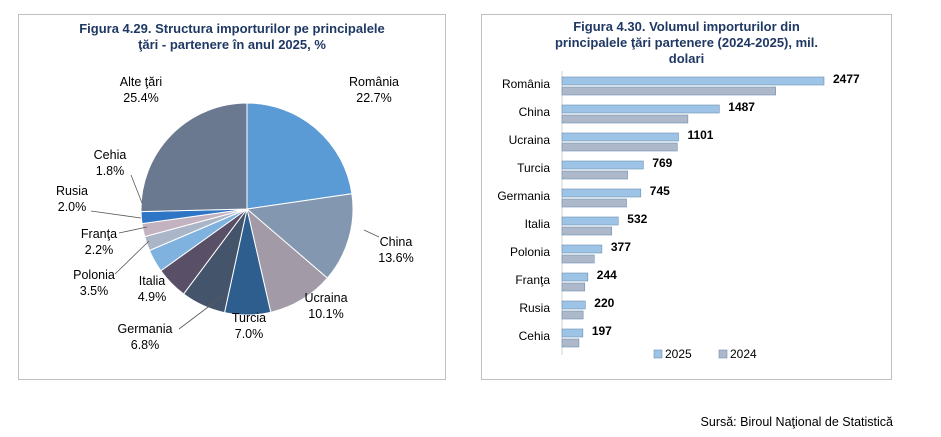 The width and height of the screenshot is (941, 437). Describe the element at coordinates (640, 109) in the screenshot. I see `bar-2025-china` at that location.